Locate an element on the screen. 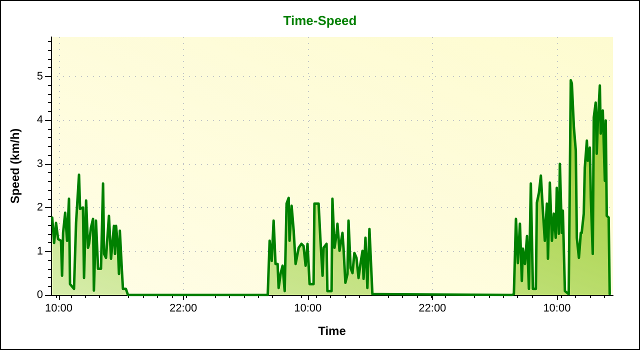 The height and width of the screenshot is (350, 640). y-tick-label: 2 is located at coordinates (39, 208).